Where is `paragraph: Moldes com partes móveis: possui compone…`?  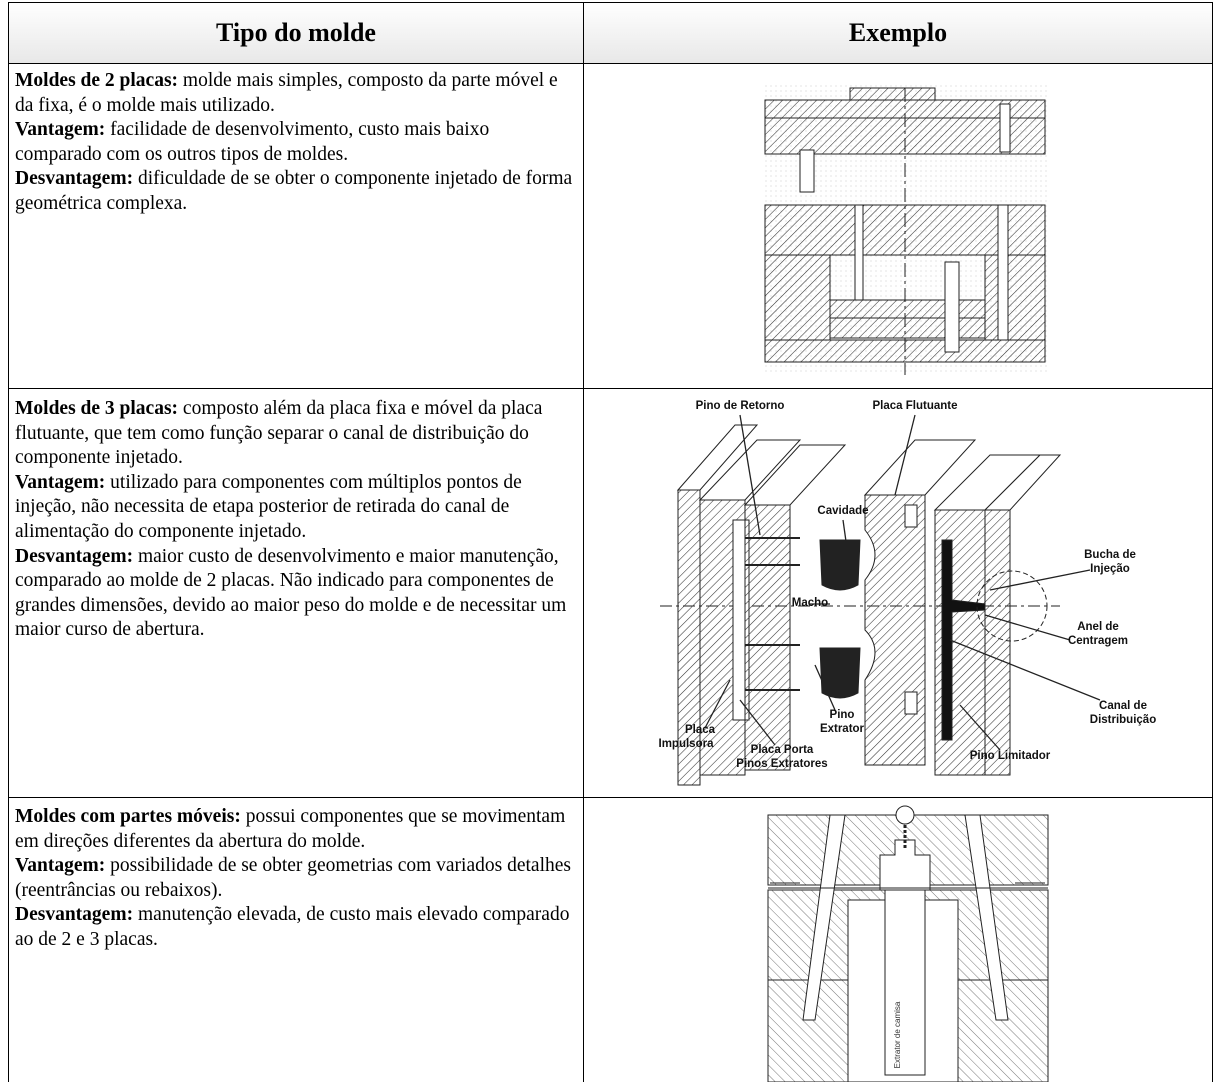 paragraph: Moldes com partes móveis: possui compone… is located at coordinates (296, 829).